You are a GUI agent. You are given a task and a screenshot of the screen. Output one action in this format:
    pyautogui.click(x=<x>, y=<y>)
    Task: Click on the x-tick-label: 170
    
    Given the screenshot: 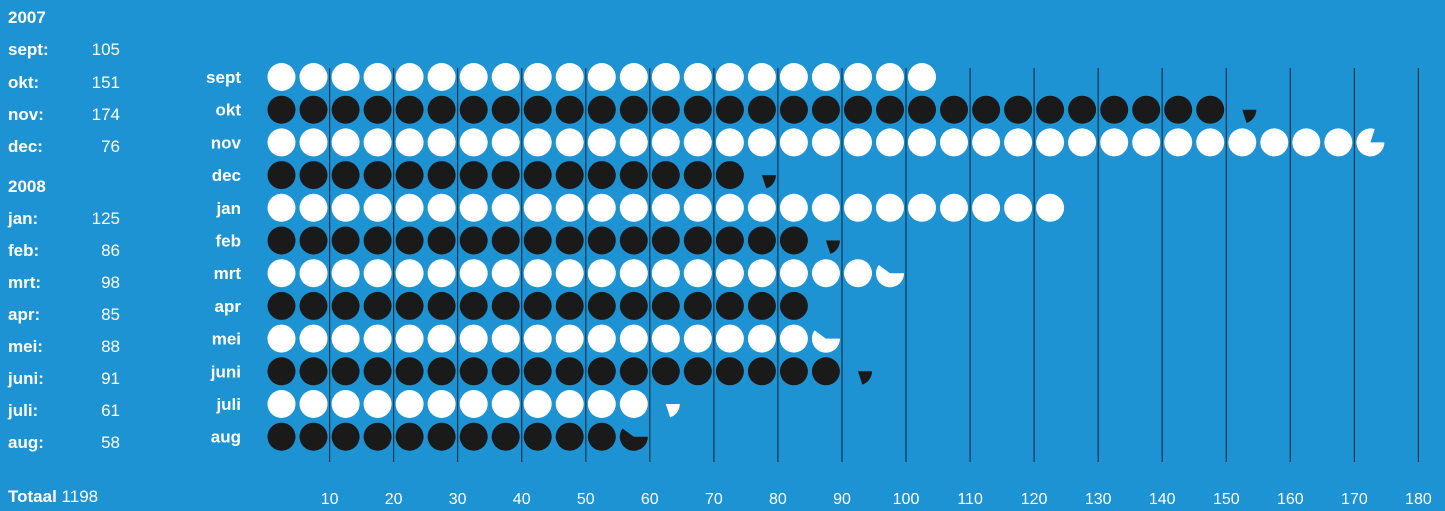 What is the action you would take?
    pyautogui.click(x=1354, y=499)
    